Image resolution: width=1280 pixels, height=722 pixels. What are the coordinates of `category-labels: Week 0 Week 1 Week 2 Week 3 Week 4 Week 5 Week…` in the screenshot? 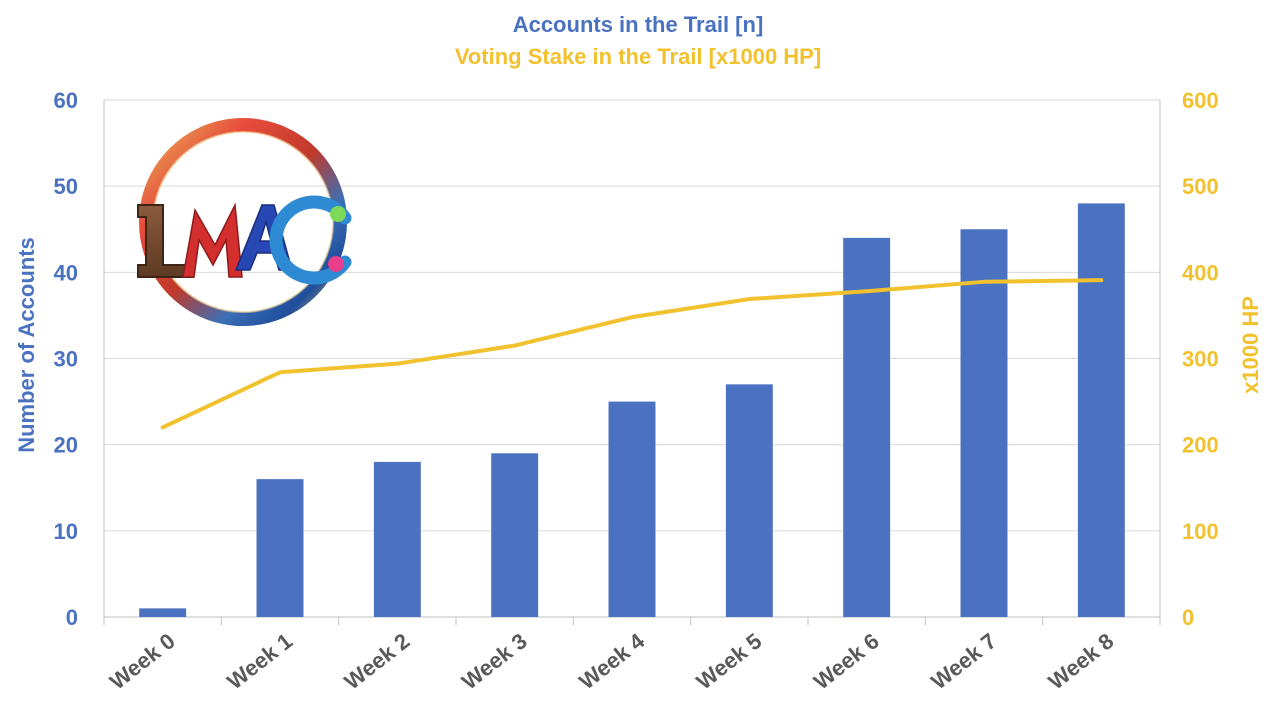 It's located at (611, 661).